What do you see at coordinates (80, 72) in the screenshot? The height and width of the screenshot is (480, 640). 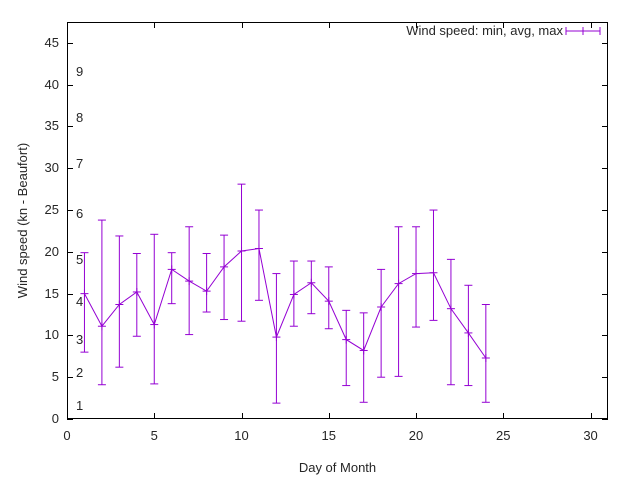 I see `beaufort-tick-label-9: 9` at bounding box center [80, 72].